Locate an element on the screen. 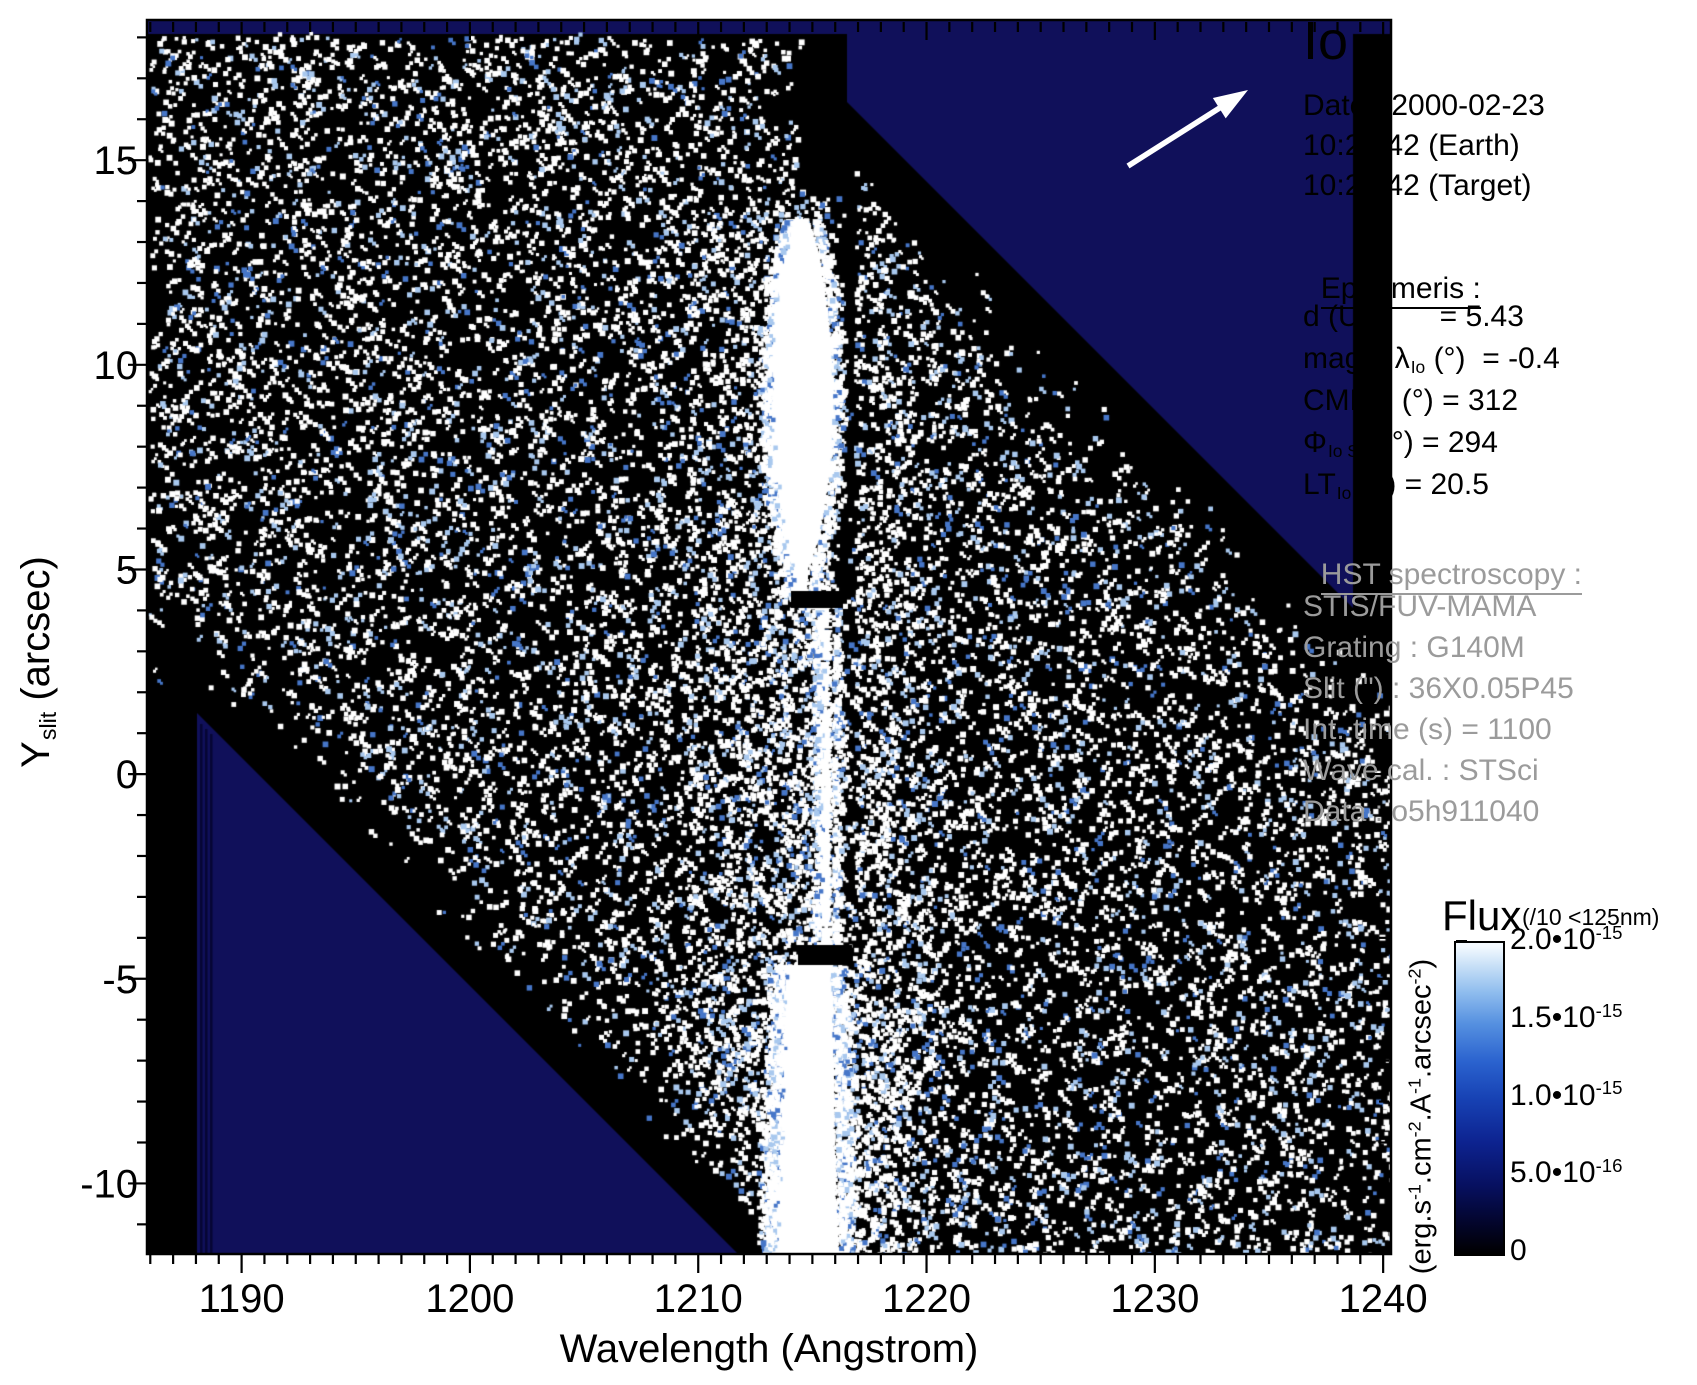  ephemeris-heading-wrap: Ephemeris : is located at coordinates (1392, 290).